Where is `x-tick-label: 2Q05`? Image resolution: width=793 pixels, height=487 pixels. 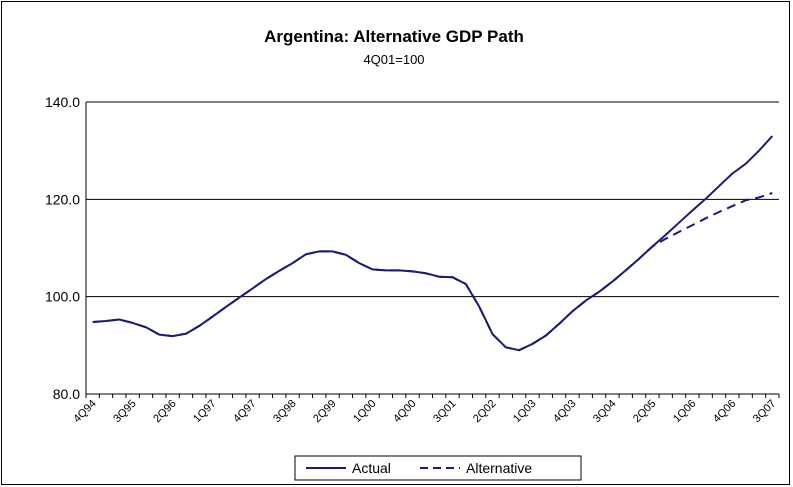
x-tick-label: 2Q05 is located at coordinates (645, 412).